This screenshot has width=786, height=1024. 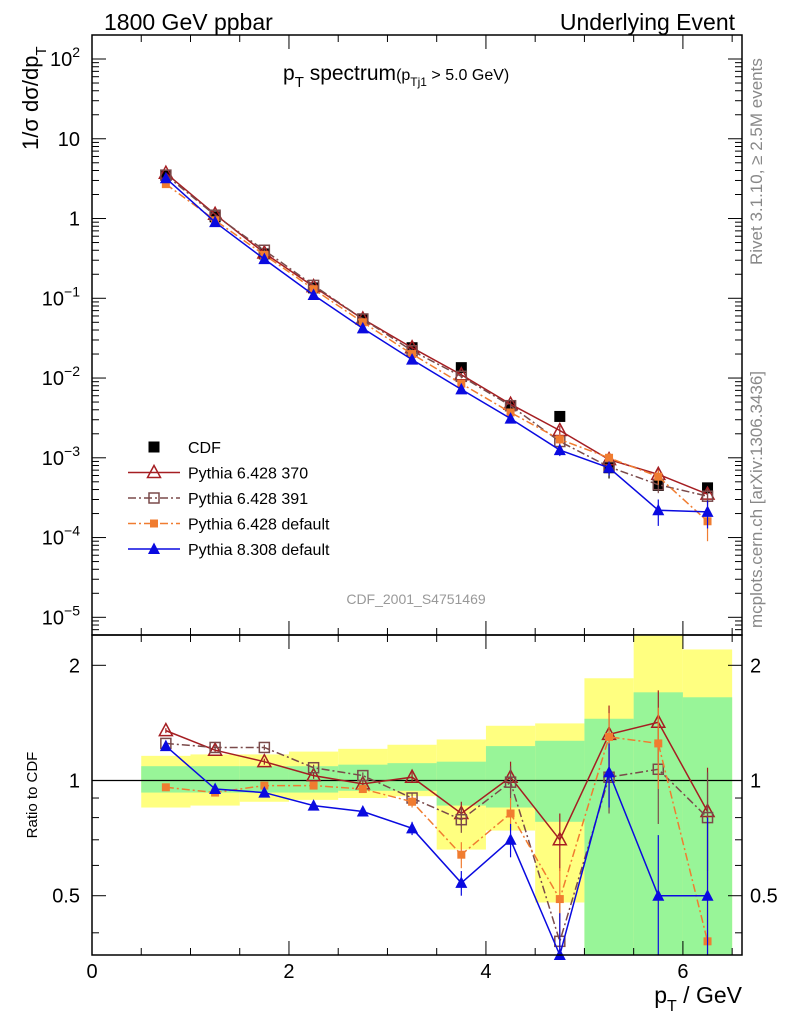 I want to click on main-title: pT spectrum(pTj1 > 5.0 GeV), so click(x=396, y=76).